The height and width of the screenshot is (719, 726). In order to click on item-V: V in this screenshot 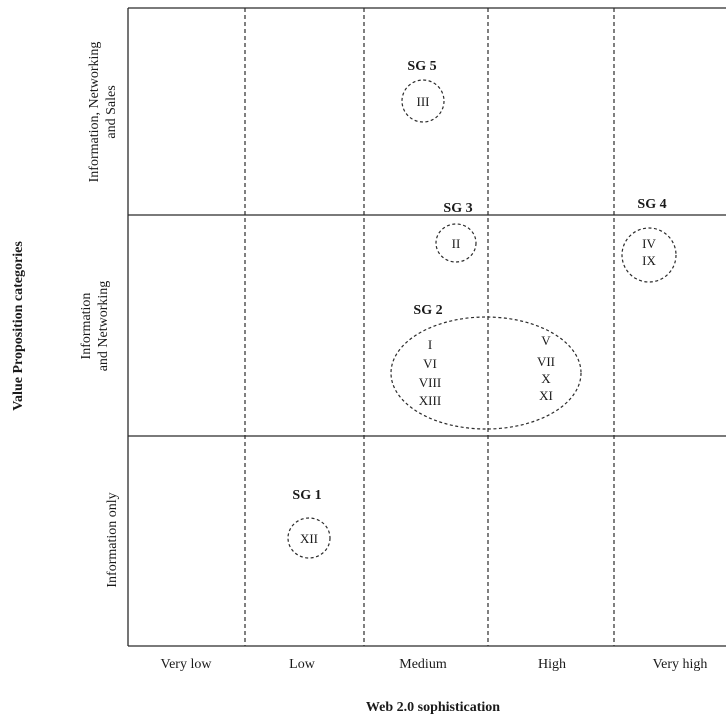, I will do `click(546, 340)`.